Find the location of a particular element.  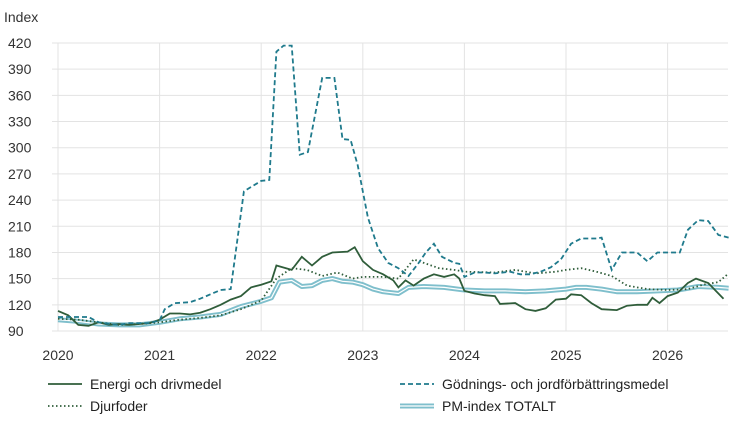

y-tick-label: 120 is located at coordinates (20, 305).